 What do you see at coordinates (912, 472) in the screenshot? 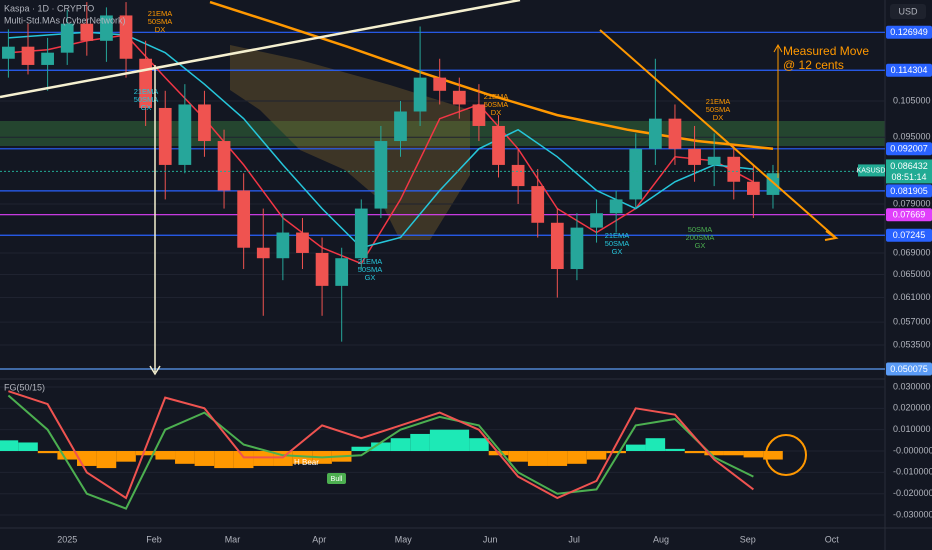
I see `y-tick-label: -0.010000` at bounding box center [912, 472].